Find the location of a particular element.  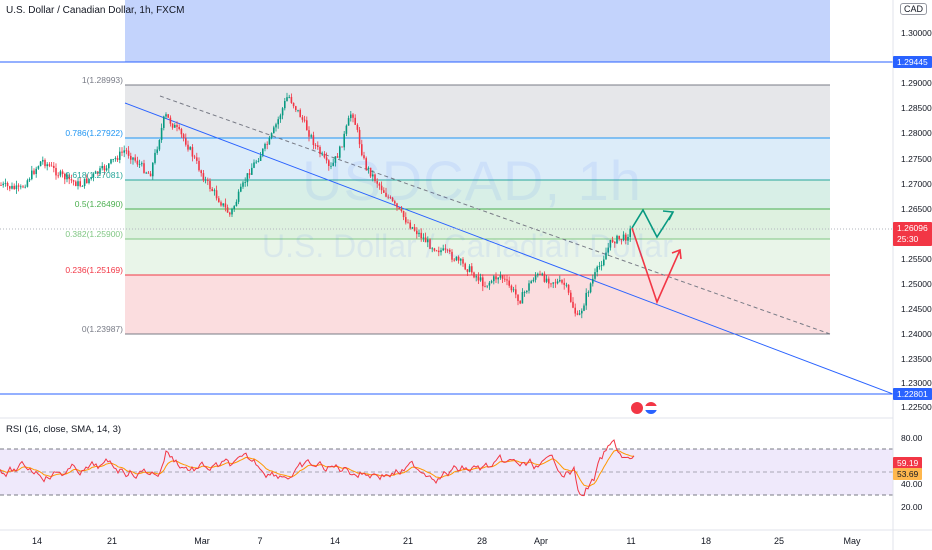

time-tick: 25 is located at coordinates (779, 541).